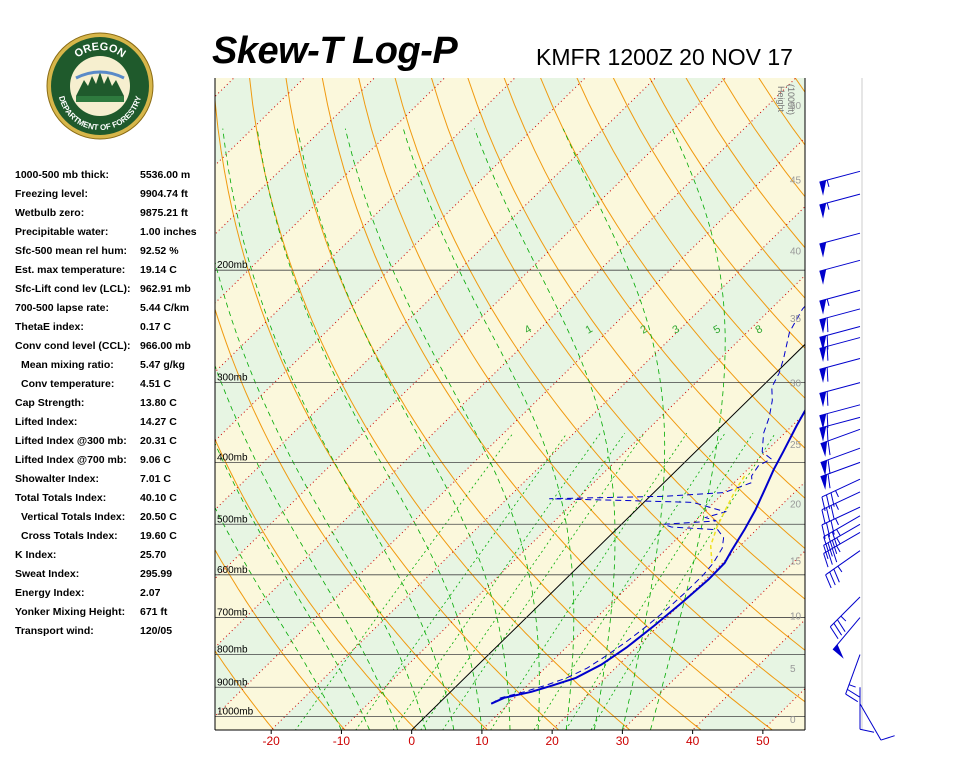 The height and width of the screenshot is (768, 960). Describe the element at coordinates (62, 308) in the screenshot. I see `index-label: 700-500 lapse rate:` at that location.